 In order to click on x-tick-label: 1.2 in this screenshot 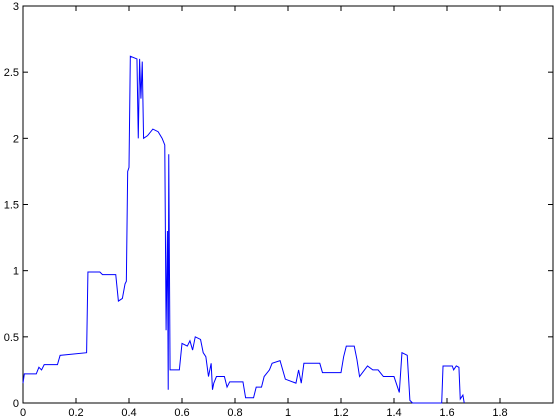, I will do `click(340, 413)`.